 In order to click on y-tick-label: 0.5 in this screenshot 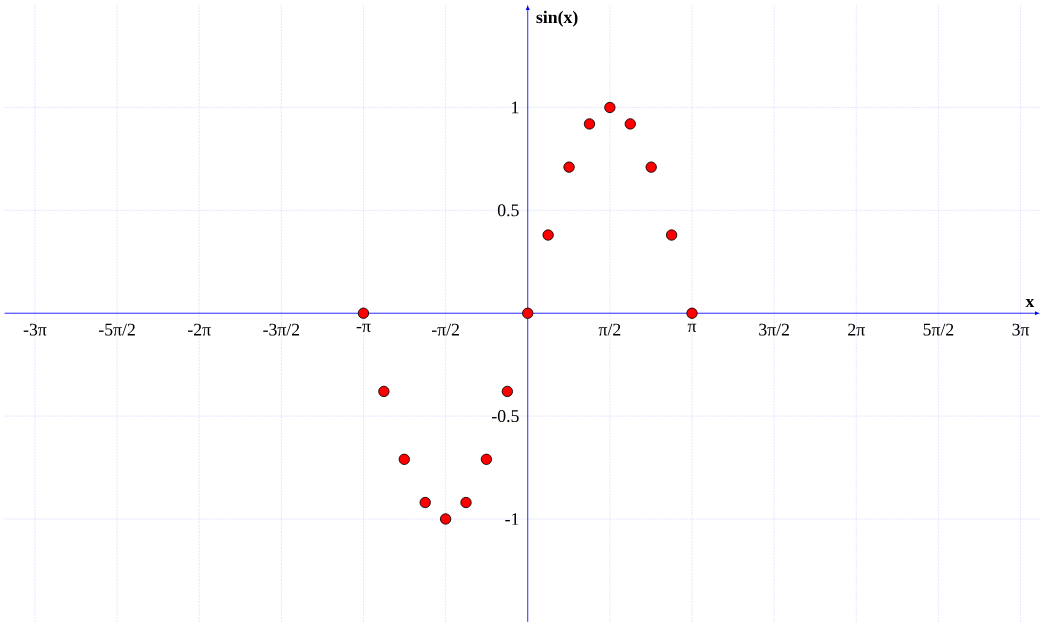, I will do `click(508, 210)`.